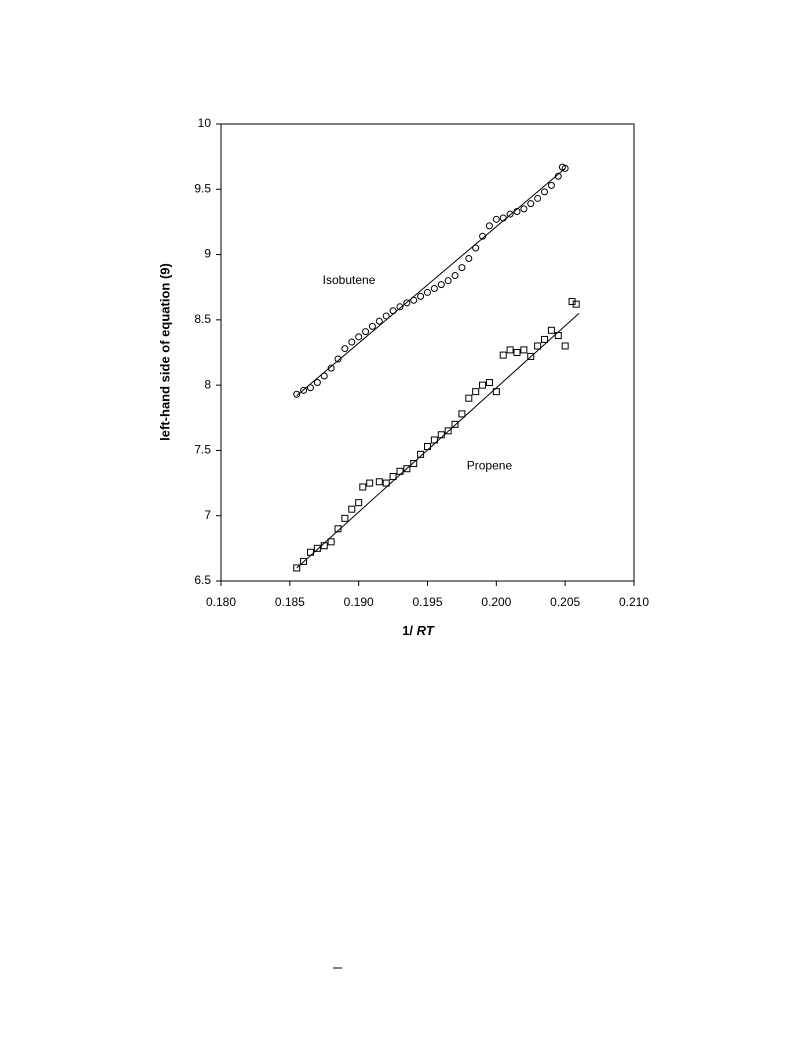 The height and width of the screenshot is (1056, 792). I want to click on y-tick-label: 7, so click(207, 515).